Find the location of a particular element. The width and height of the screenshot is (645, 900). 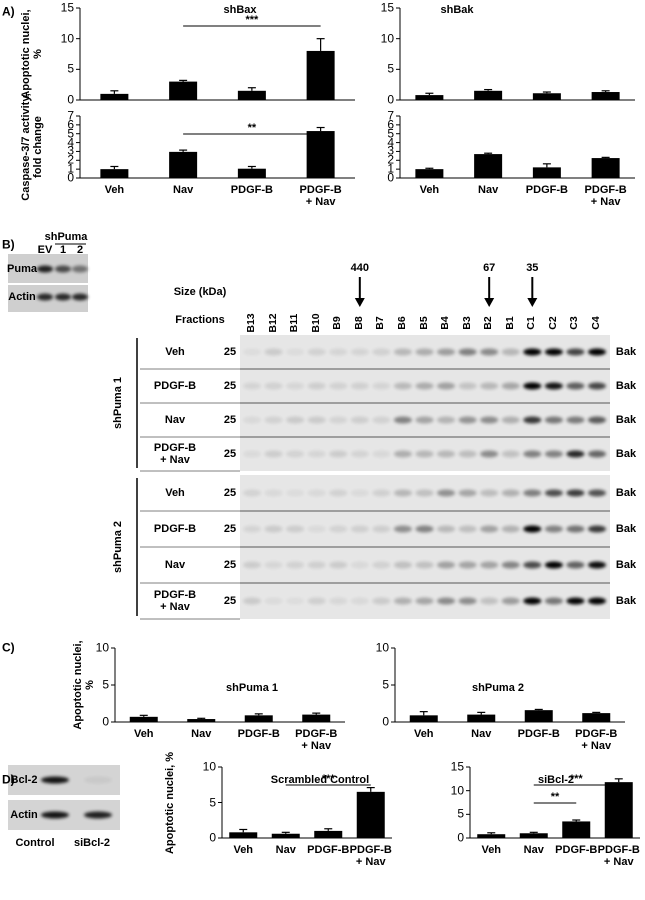

size-marker: 25 is located at coordinates (230, 600).